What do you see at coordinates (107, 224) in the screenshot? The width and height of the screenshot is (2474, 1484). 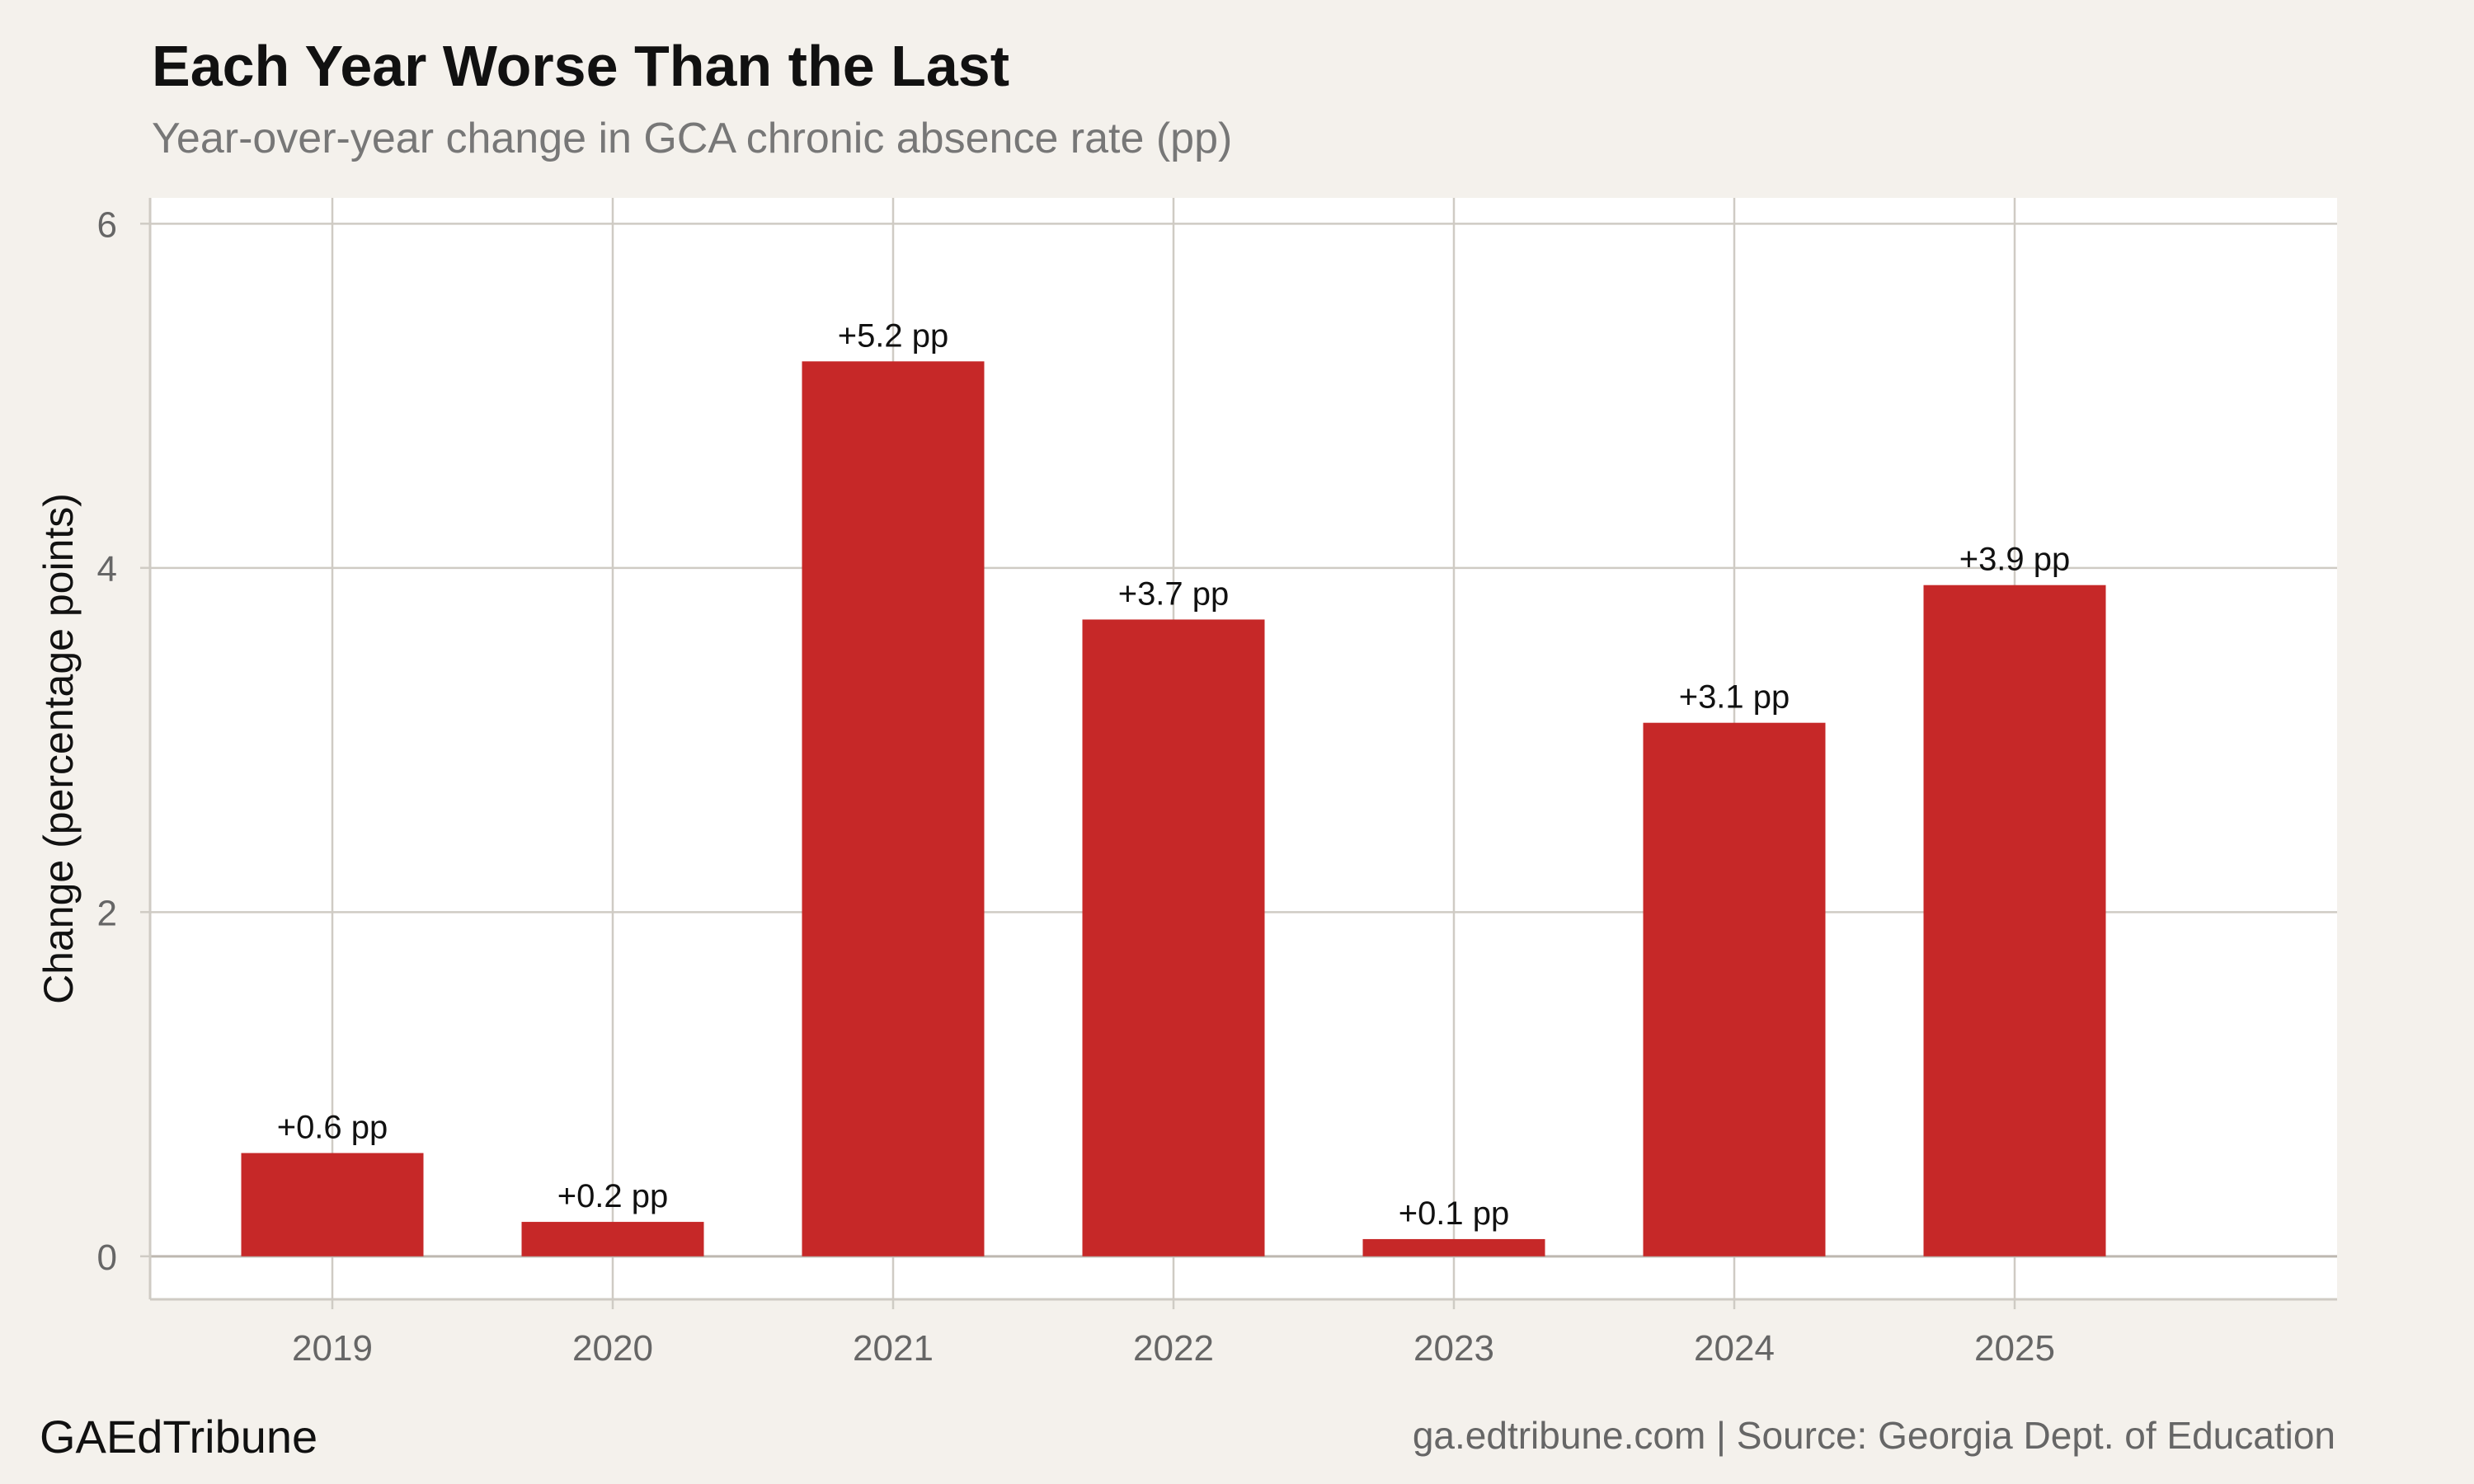 I see `y-tick-label: 6` at bounding box center [107, 224].